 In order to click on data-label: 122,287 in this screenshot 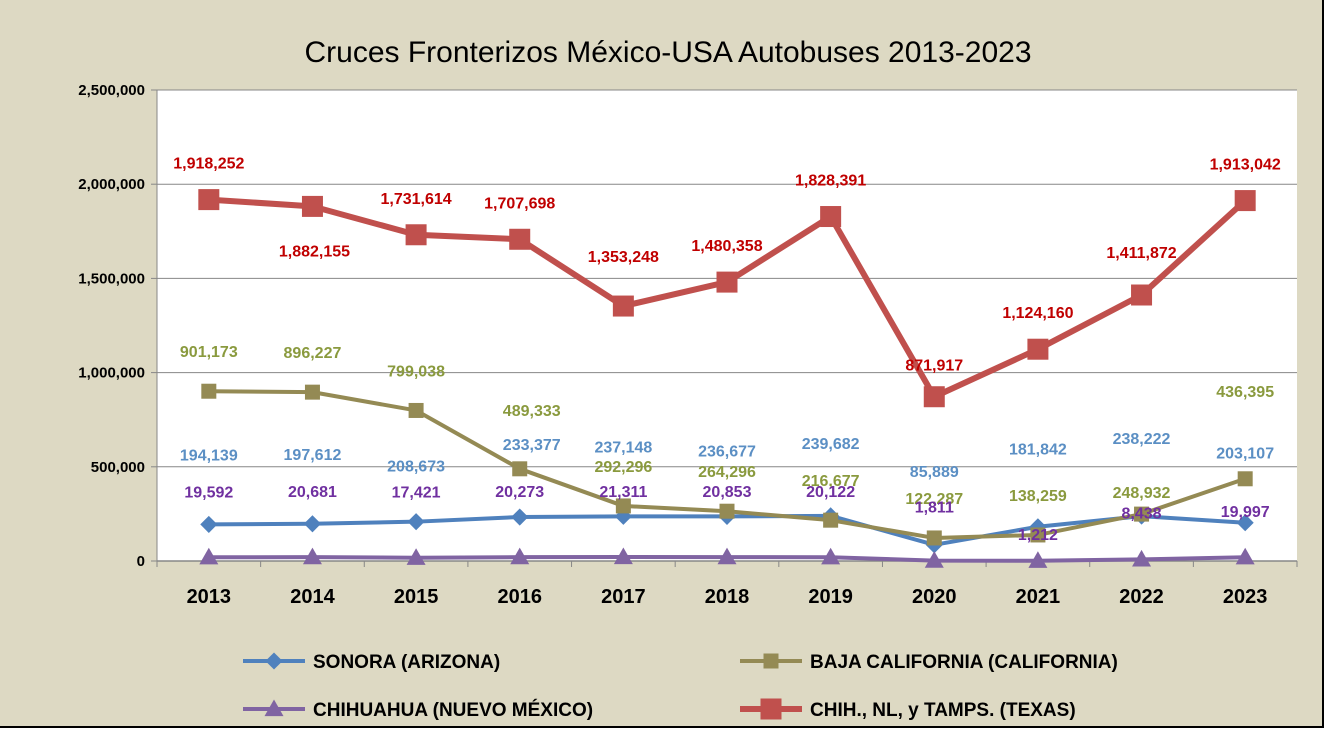, I will do `click(934, 499)`.